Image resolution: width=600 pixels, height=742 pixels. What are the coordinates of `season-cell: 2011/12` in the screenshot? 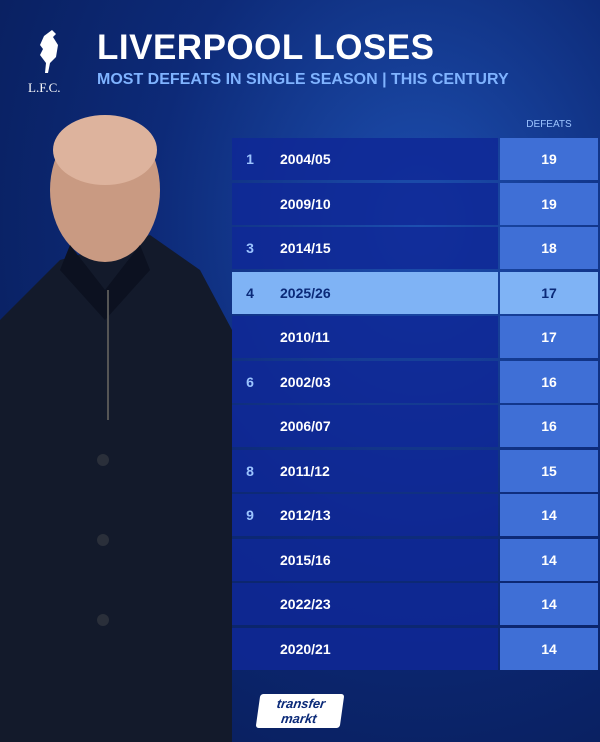 It's located at (383, 470).